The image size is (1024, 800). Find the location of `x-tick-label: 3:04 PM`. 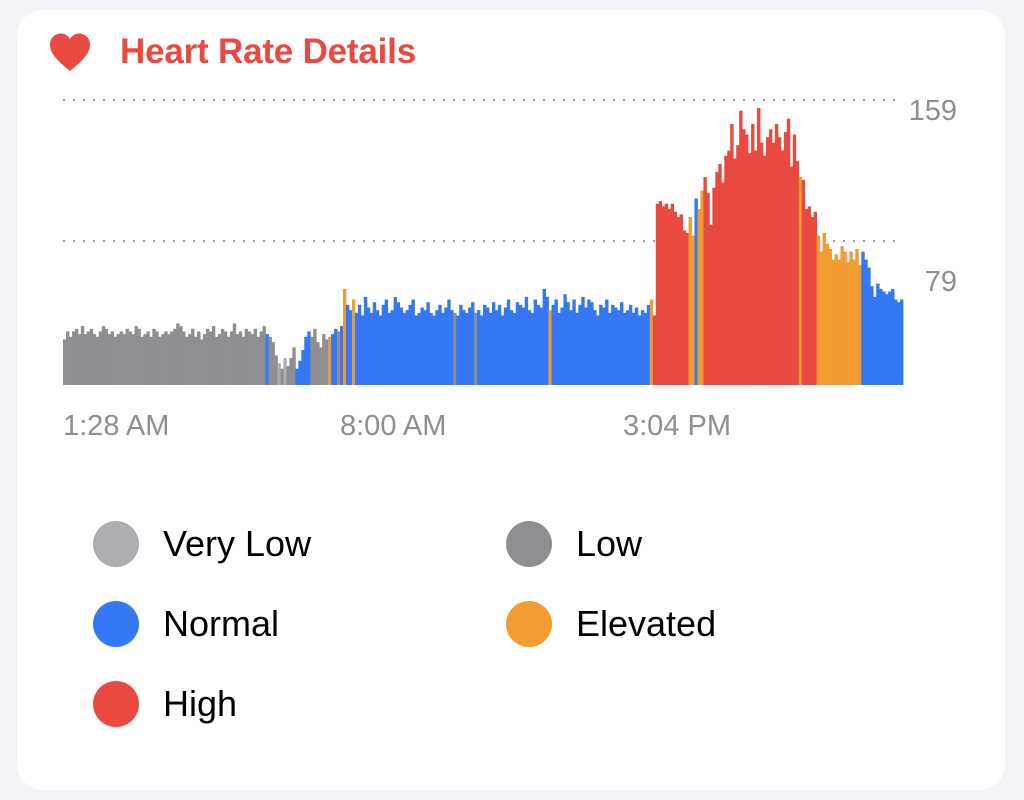

x-tick-label: 3:04 PM is located at coordinates (677, 426).